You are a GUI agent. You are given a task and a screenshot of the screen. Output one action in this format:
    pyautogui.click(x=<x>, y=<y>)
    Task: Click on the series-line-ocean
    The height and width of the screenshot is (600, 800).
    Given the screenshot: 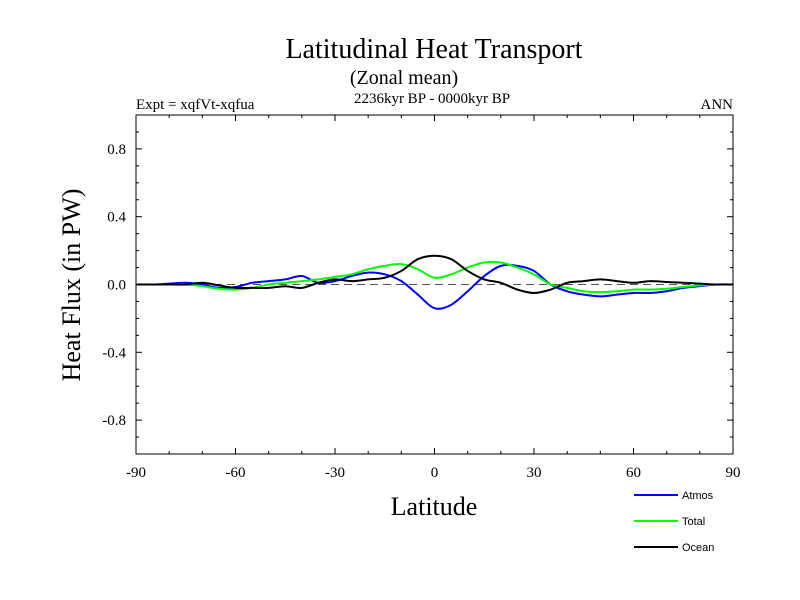 What is the action you would take?
    pyautogui.click(x=435, y=274)
    